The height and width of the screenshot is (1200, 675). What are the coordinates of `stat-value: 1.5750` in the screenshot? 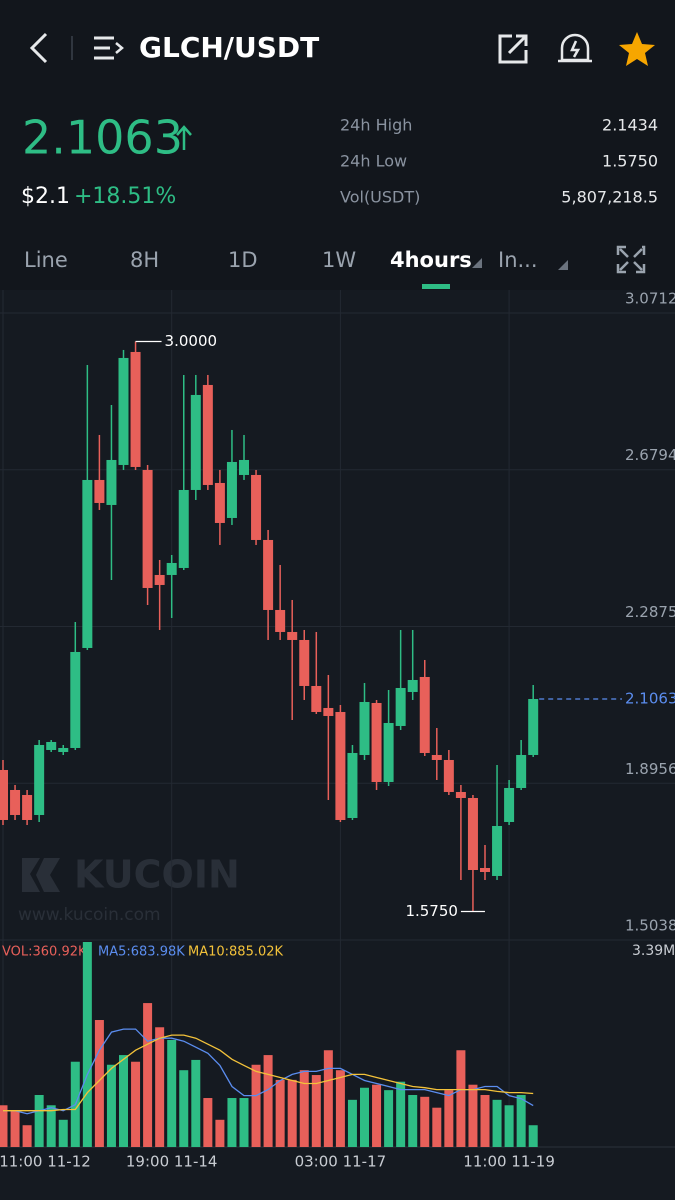 It's located at (630, 161).